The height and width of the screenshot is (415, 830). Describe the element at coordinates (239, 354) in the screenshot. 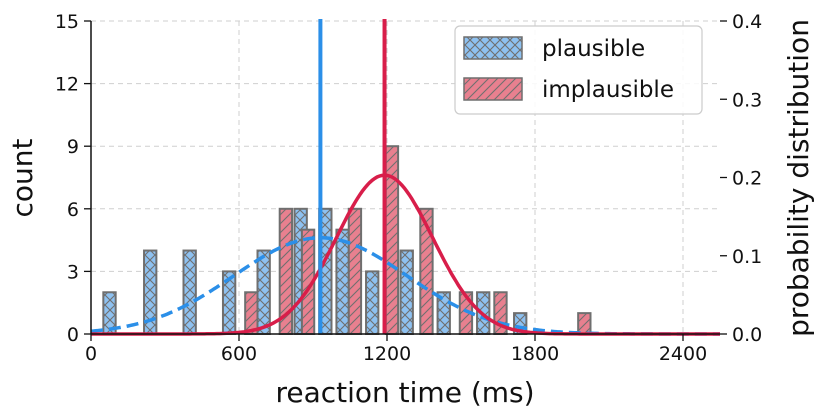

I see `x-tick-label: 600` at that location.